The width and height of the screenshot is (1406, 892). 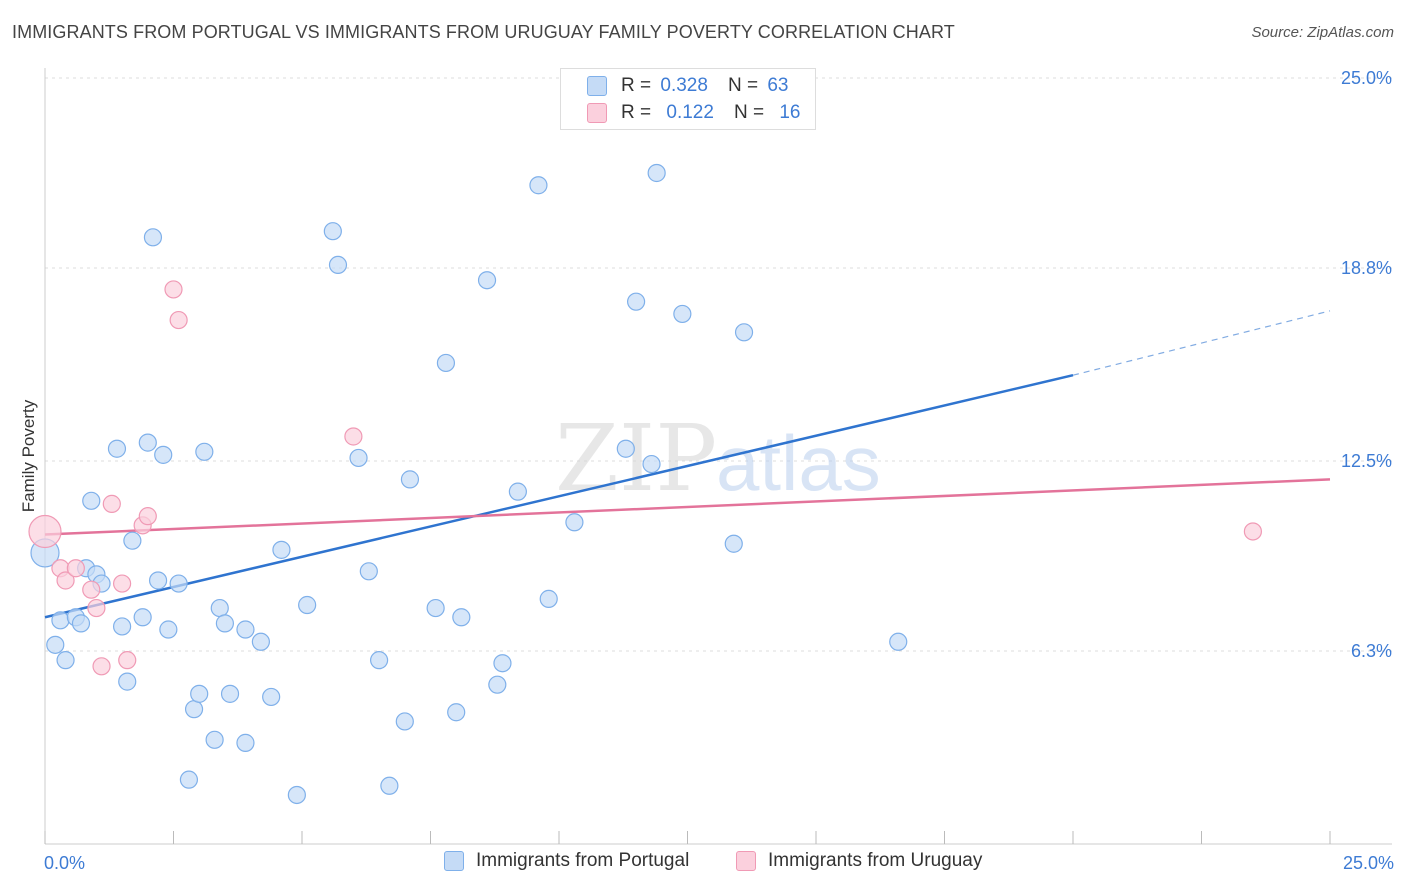 What do you see at coordinates (64, 863) in the screenshot?
I see `x-tick-label: 0.0%` at bounding box center [64, 863].